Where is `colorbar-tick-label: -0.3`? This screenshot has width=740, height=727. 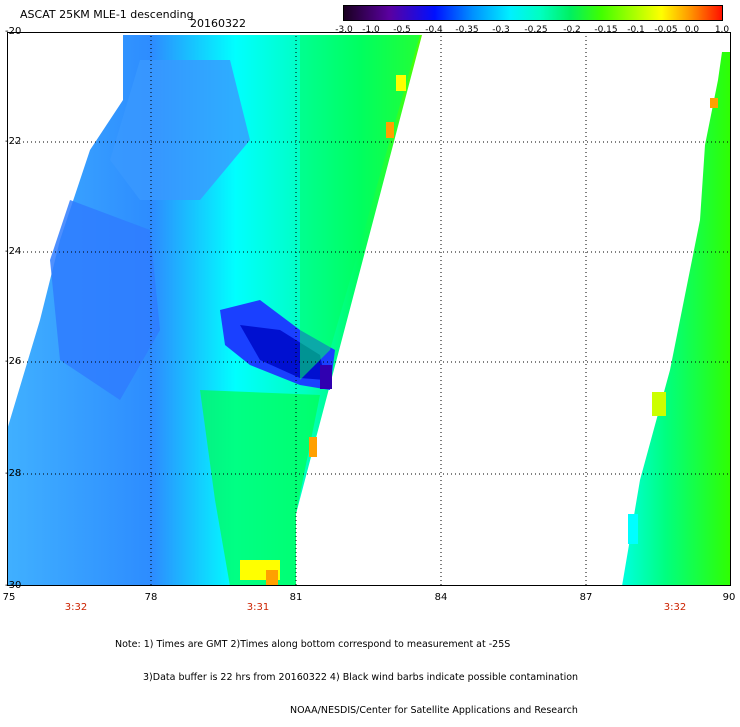
colorbar-tick-label: -0.3 is located at coordinates (501, 30).